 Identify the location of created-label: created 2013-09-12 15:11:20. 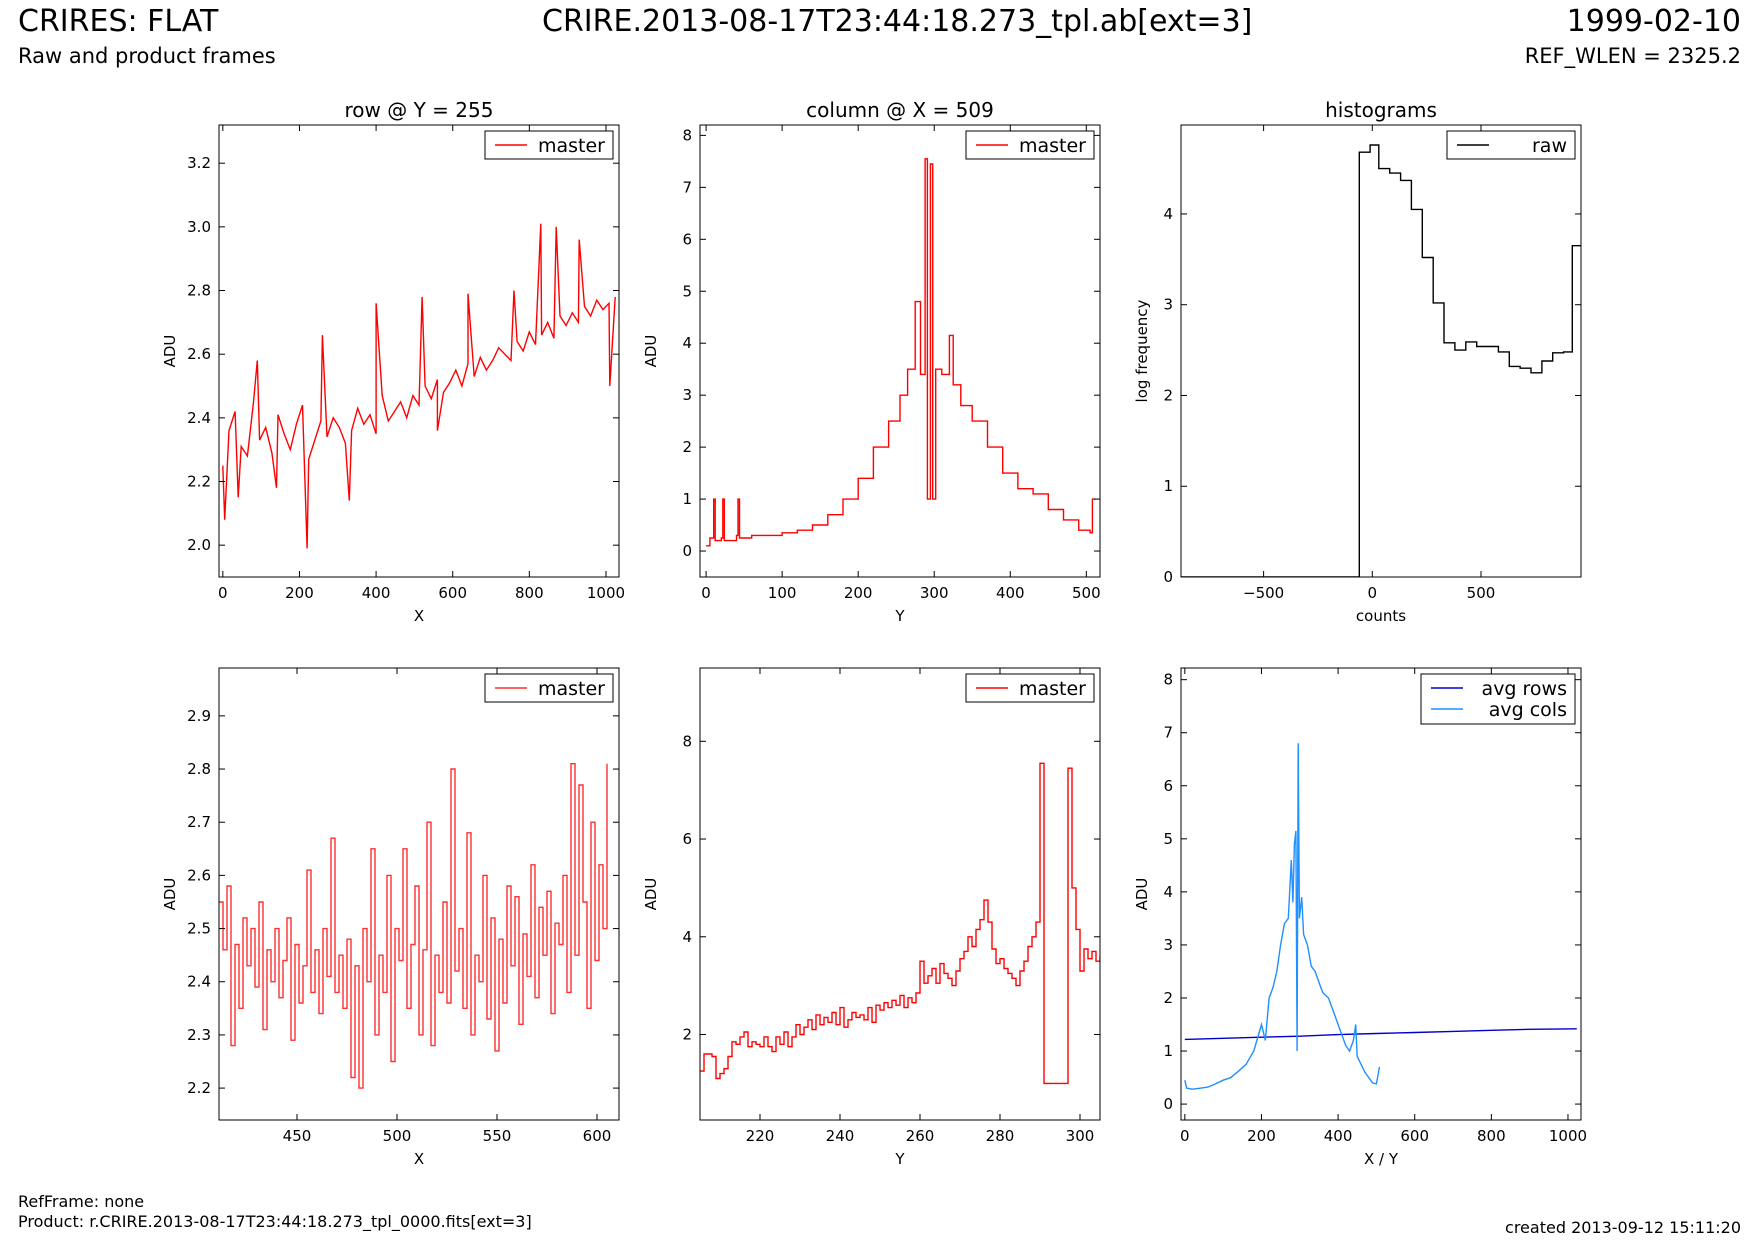
(1623, 1227).